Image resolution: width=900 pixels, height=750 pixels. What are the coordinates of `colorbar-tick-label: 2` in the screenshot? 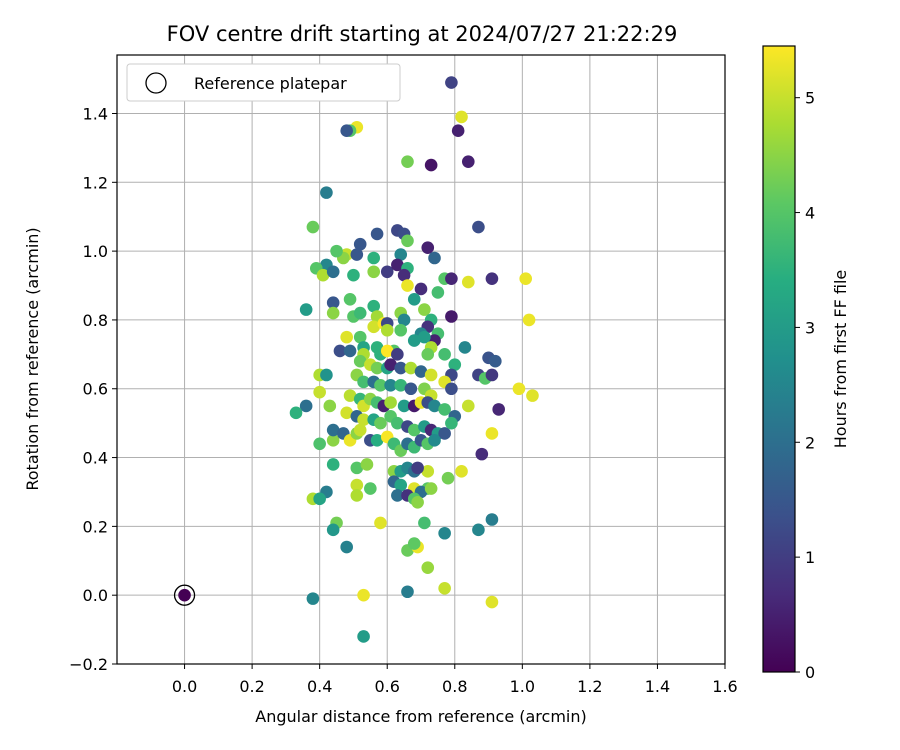 It's located at (810, 442).